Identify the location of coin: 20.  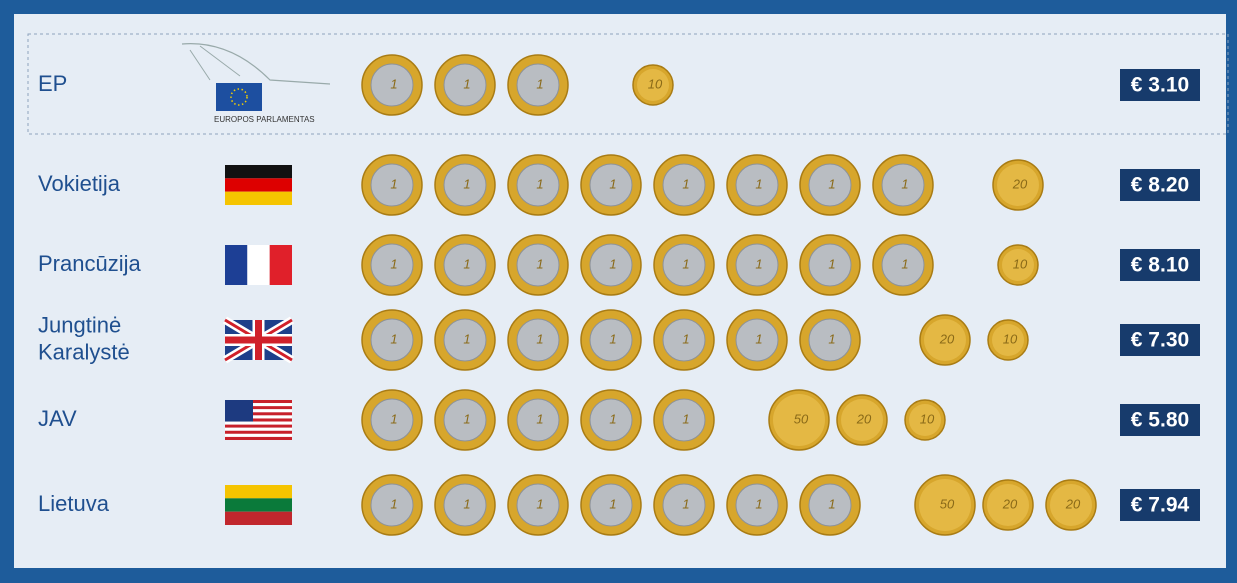
(1018, 185).